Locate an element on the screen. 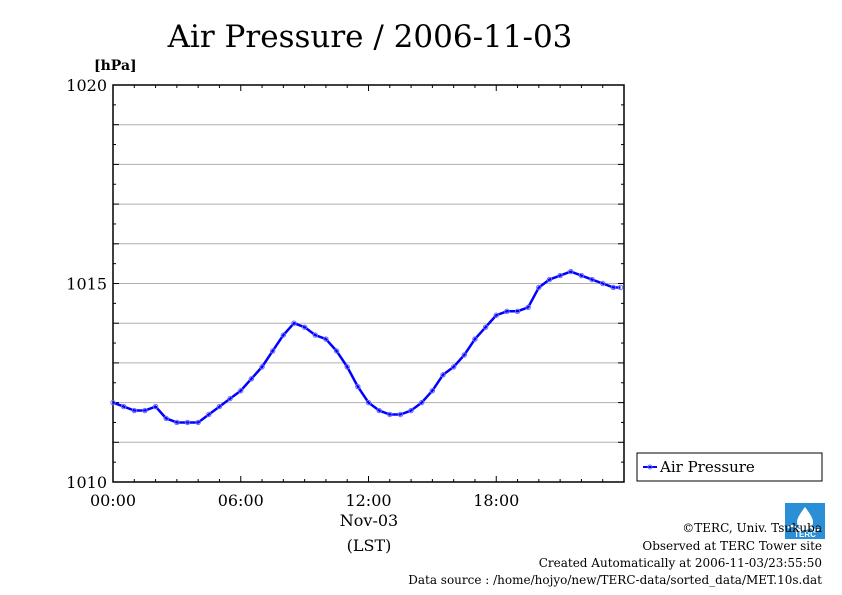 The image size is (842, 595). x-tick-label: 12:00 is located at coordinates (368, 500).